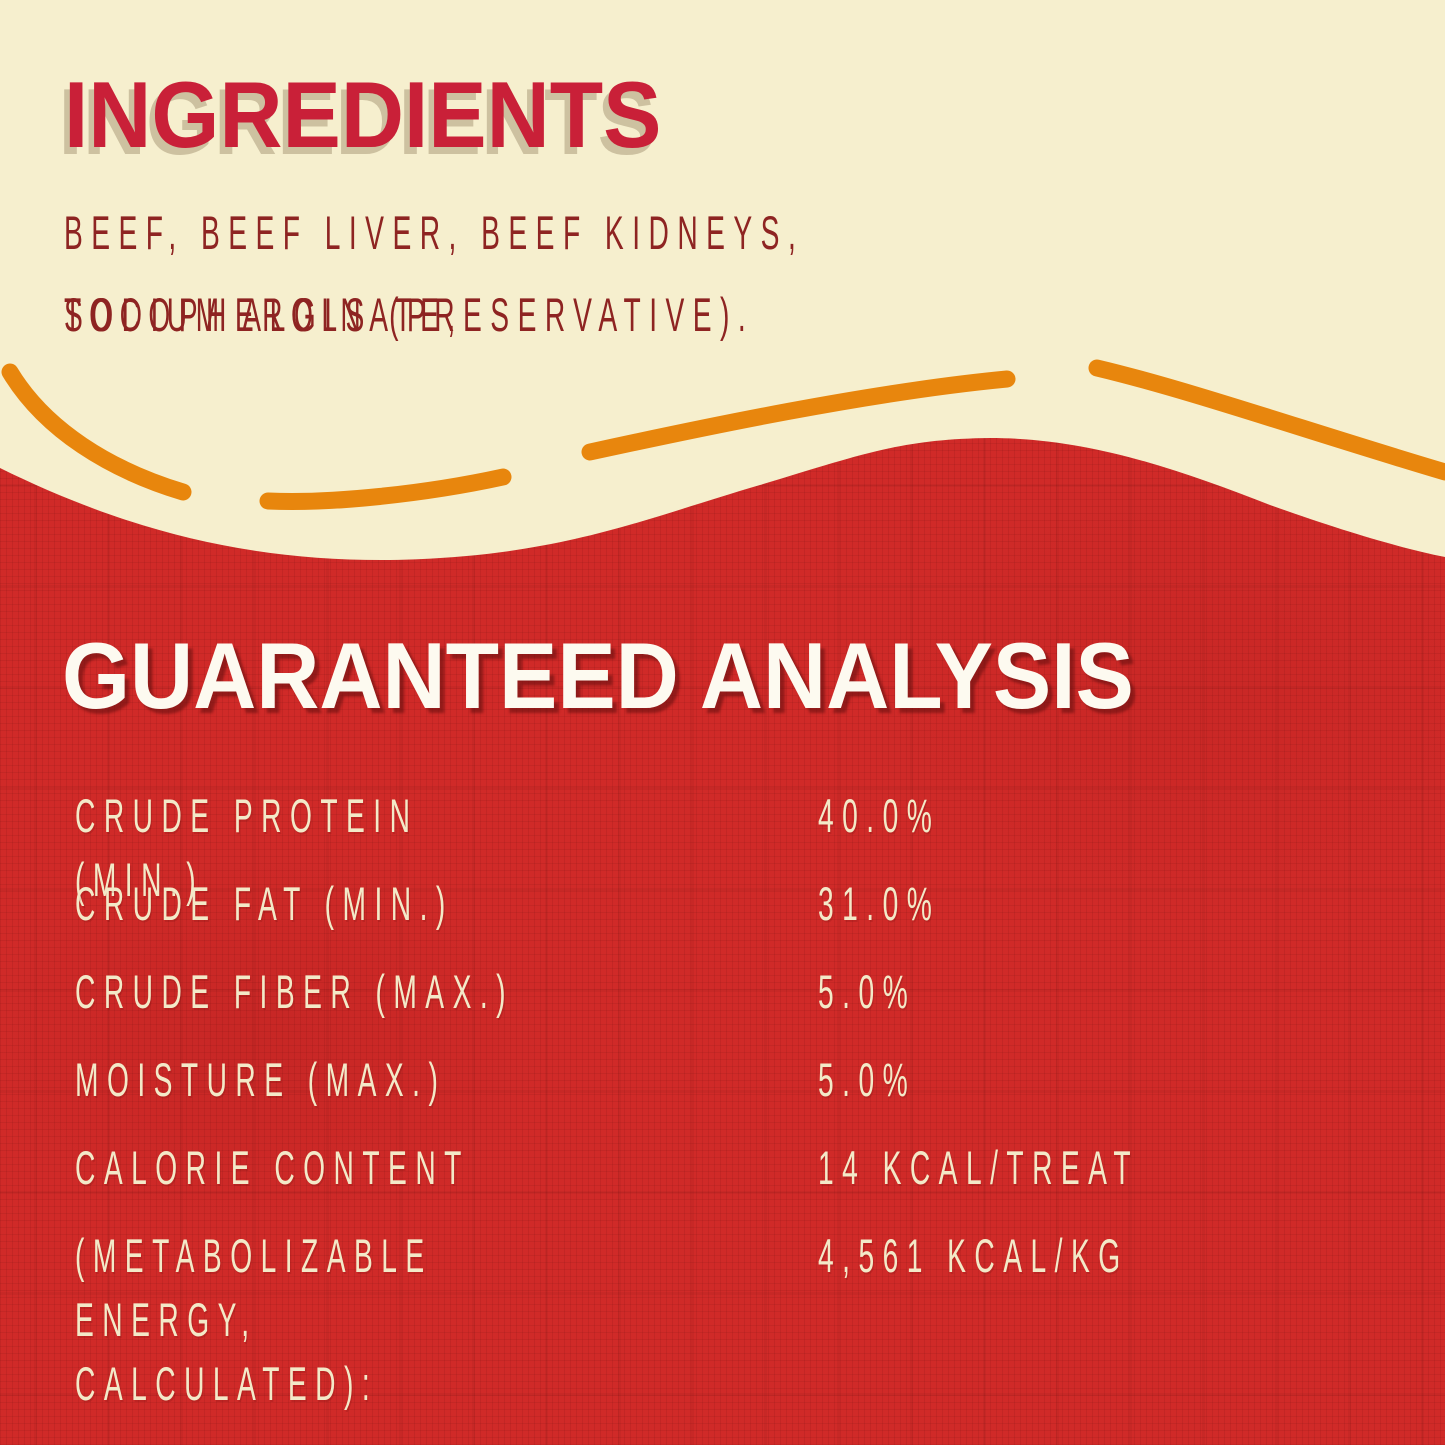 The width and height of the screenshot is (1445, 1445). What do you see at coordinates (598, 675) in the screenshot?
I see `guaranteed-analysis-heading-text: GUARANTEED ANALYSIS` at bounding box center [598, 675].